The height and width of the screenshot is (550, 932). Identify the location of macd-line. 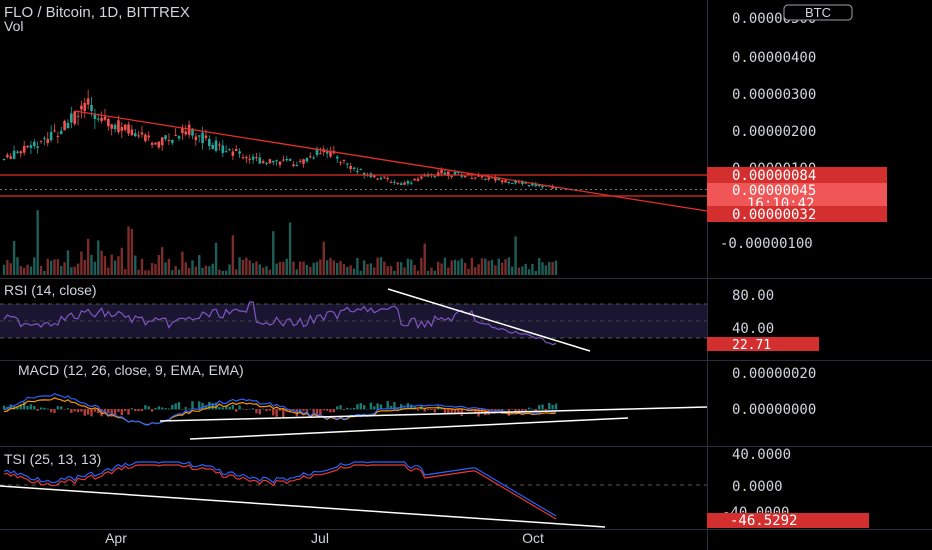
(280, 409).